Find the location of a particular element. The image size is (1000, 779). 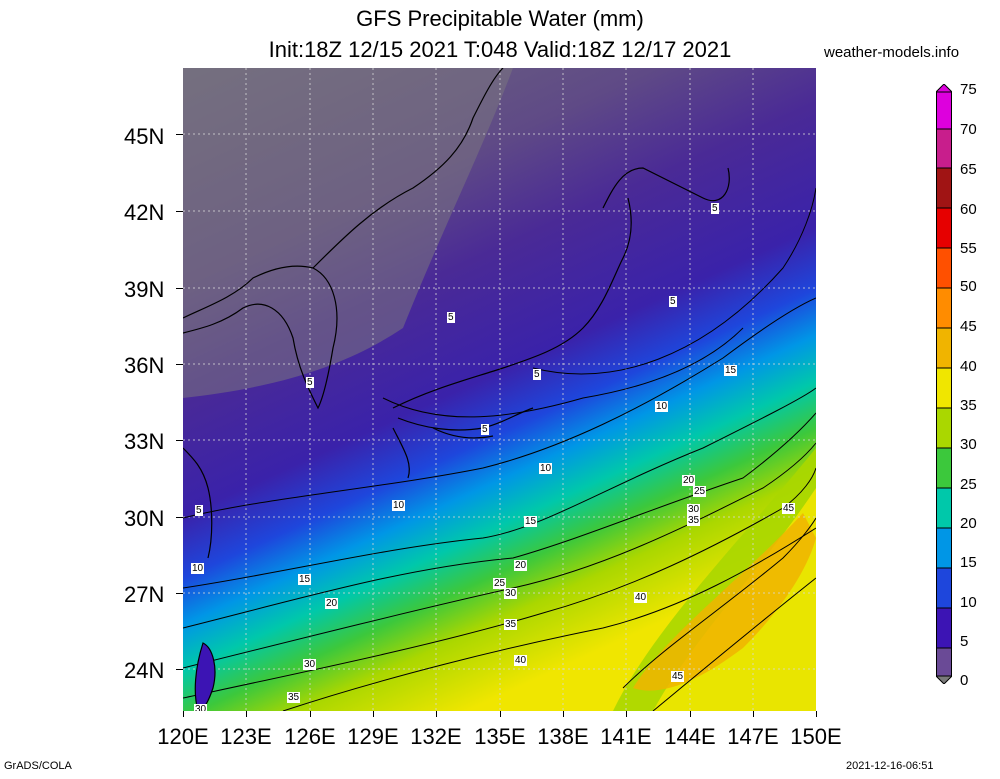

lon-label: 132E is located at coordinates (436, 736).